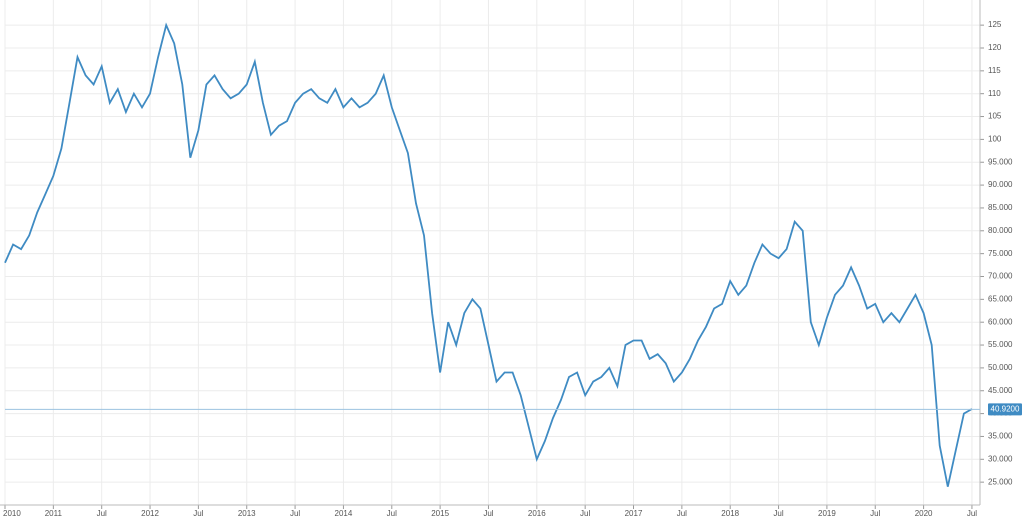 This screenshot has height=524, width=1024. What do you see at coordinates (1000, 230) in the screenshot?
I see `y-tick-label: 80.000` at bounding box center [1000, 230].